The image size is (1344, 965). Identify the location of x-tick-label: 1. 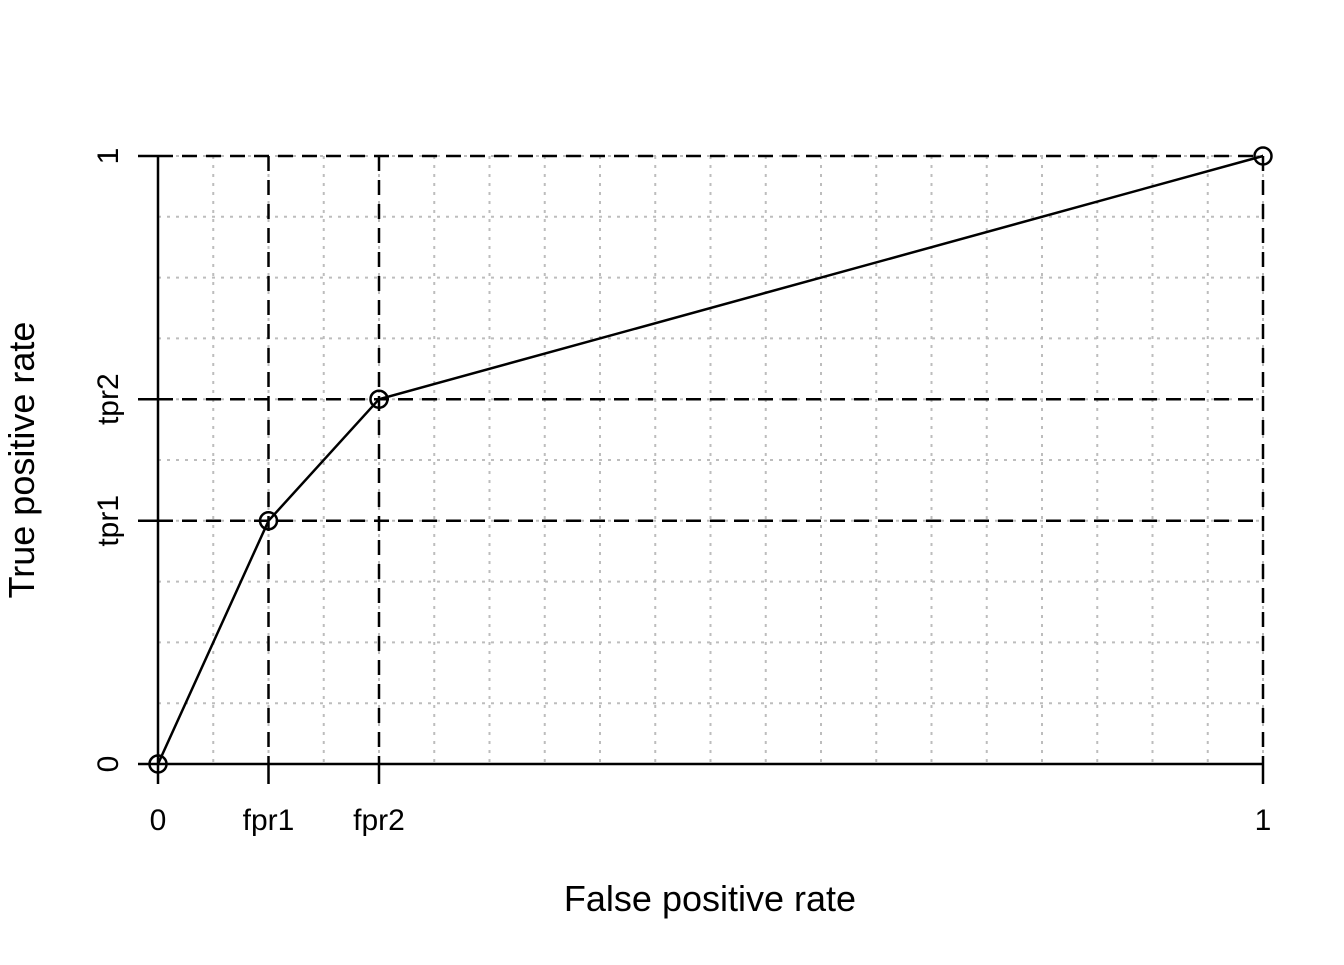
(1263, 820).